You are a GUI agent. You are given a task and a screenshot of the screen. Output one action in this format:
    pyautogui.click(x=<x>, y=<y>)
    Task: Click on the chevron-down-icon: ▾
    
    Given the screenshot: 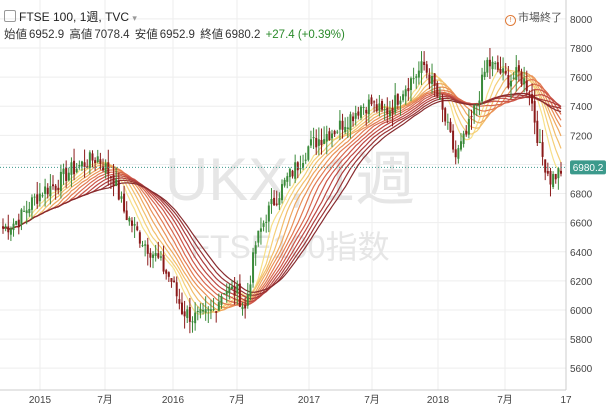 What is the action you would take?
    pyautogui.click(x=134, y=18)
    